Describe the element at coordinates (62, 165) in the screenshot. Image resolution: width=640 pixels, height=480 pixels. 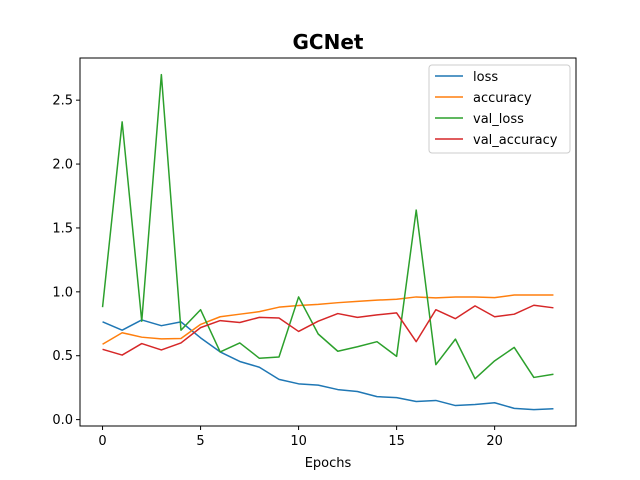
I see `y-tick-label: 2.0` at that location.